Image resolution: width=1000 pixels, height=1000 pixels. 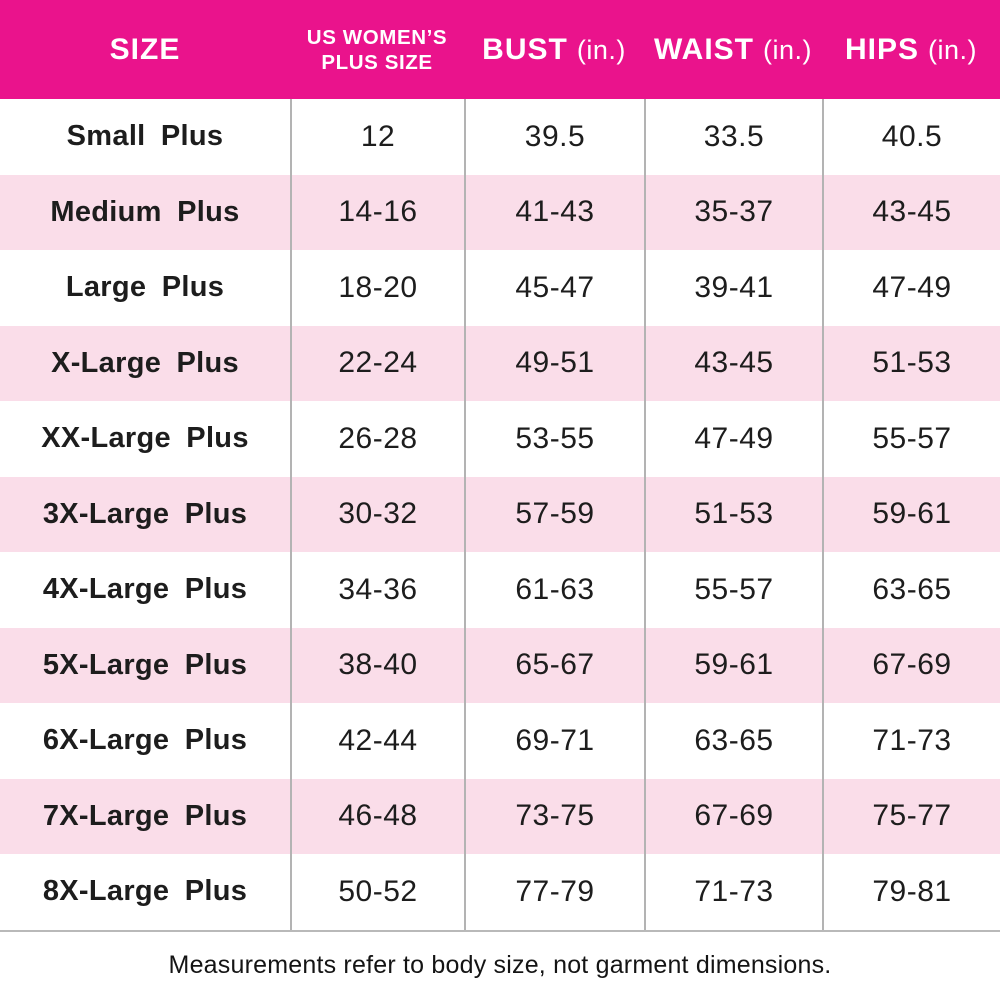 What do you see at coordinates (145, 211) in the screenshot?
I see `cell-size: Medium Plus` at bounding box center [145, 211].